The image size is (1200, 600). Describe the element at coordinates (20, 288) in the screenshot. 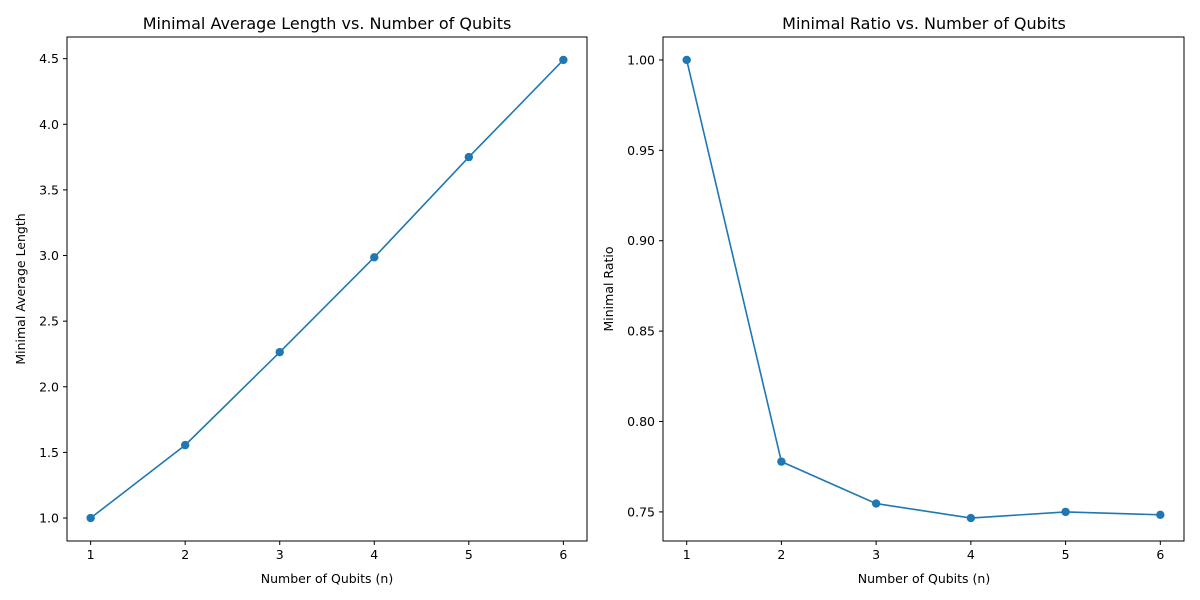

I see `y-axis-label: Minimal Average Length` at that location.